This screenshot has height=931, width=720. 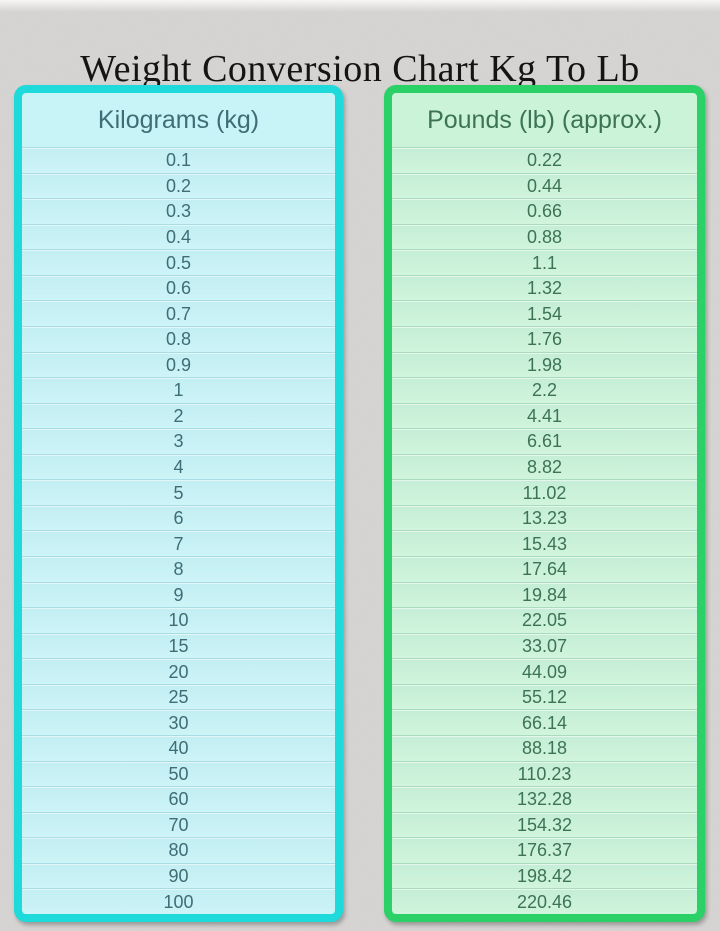 What do you see at coordinates (544, 594) in the screenshot?
I see `table-row-lb: 19.84` at bounding box center [544, 594].